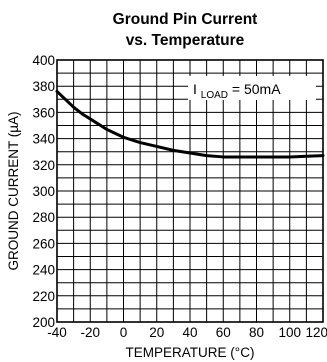 This screenshot has width=327, height=362. Describe the element at coordinates (13, 190) in the screenshot. I see `y-axis-label: GROUND CURRENT (µA)` at that location.